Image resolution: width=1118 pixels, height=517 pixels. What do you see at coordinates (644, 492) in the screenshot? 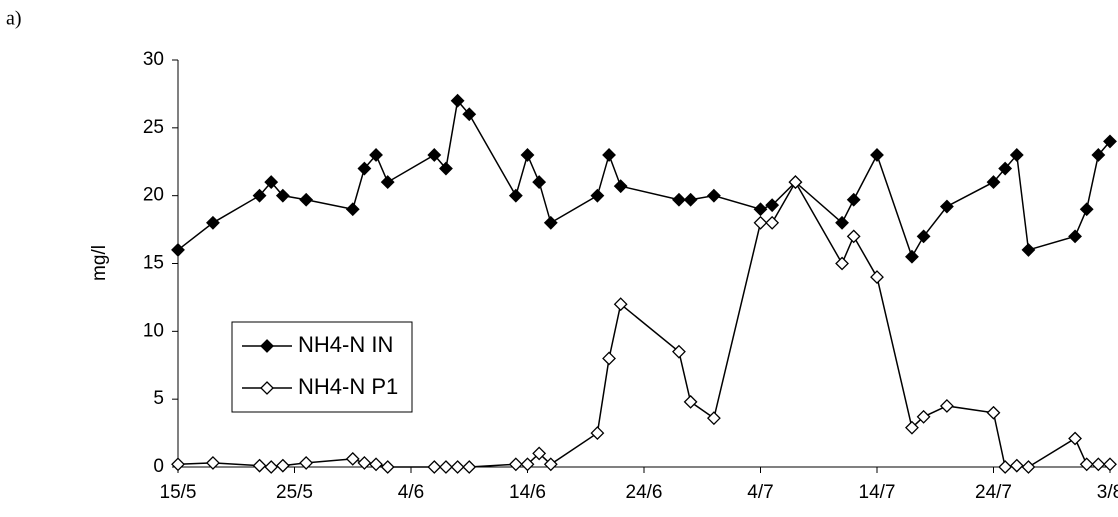
I see `x-tick-label: 24/6` at bounding box center [644, 492].